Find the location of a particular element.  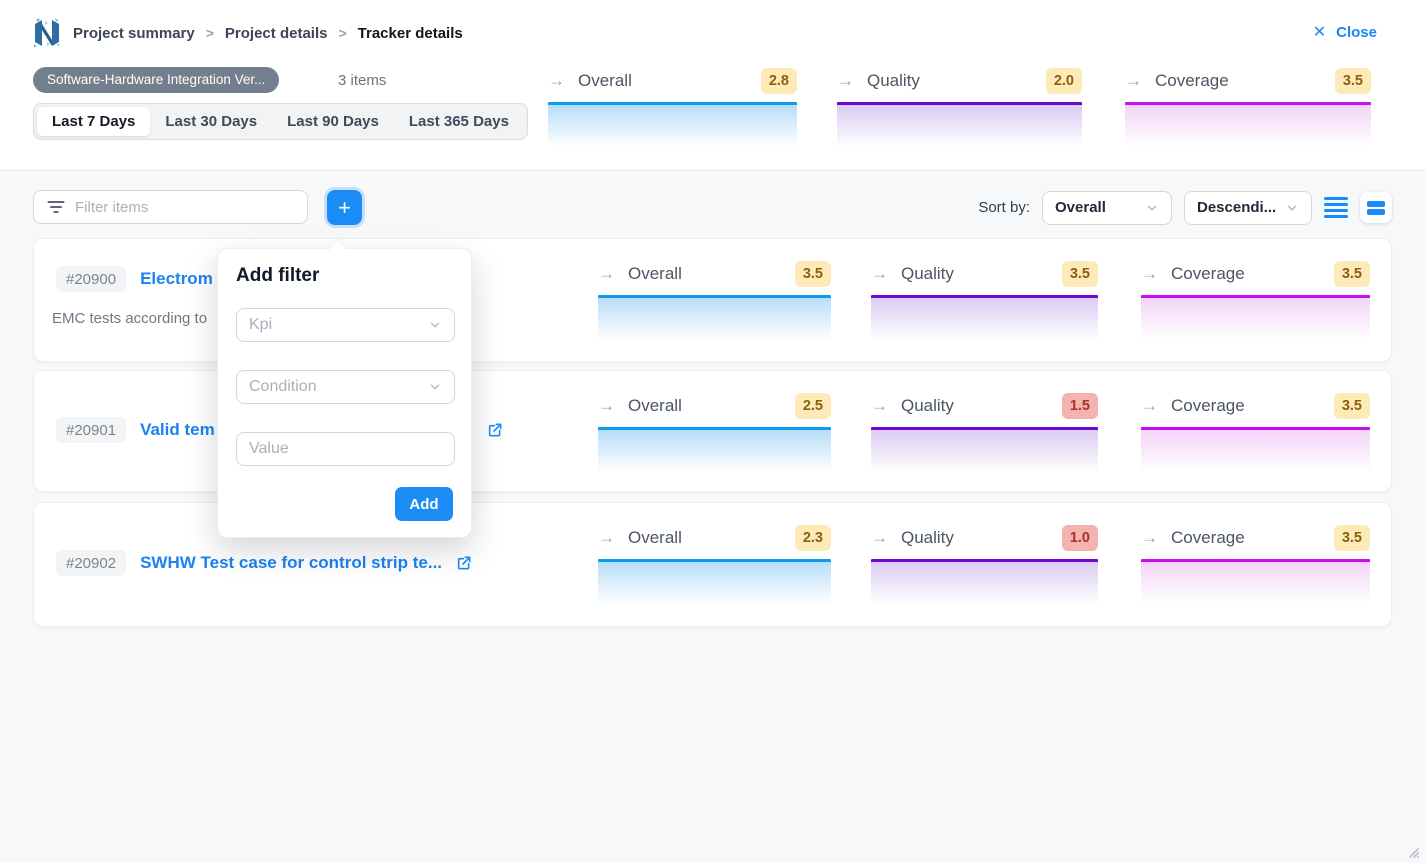

breadcrumb-project-details: Project details is located at coordinates (276, 33).